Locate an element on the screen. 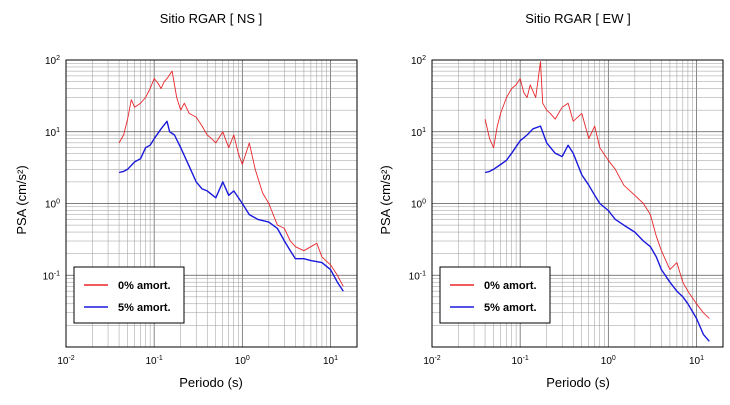  chart-title: Sitio RGAR [ NS ] is located at coordinates (211, 18).